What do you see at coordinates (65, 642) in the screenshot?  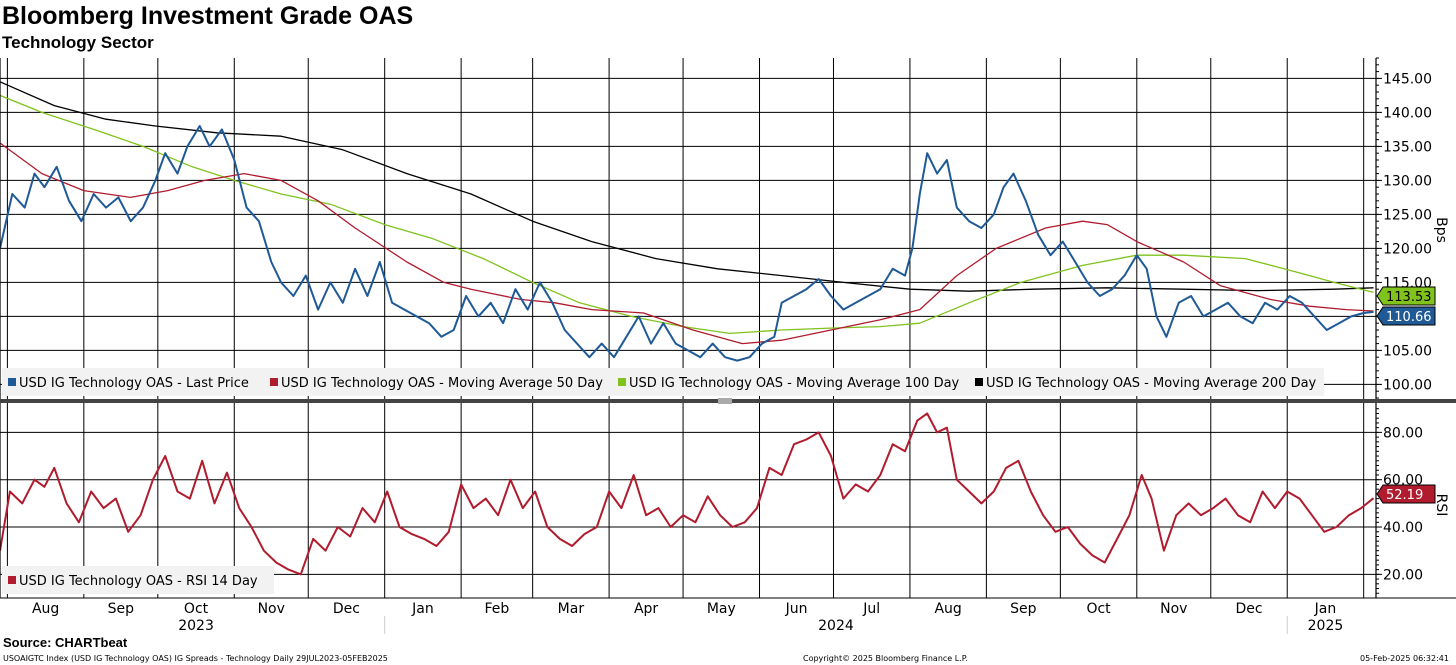 I see `source-note: Source: CHARTbeat` at bounding box center [65, 642].